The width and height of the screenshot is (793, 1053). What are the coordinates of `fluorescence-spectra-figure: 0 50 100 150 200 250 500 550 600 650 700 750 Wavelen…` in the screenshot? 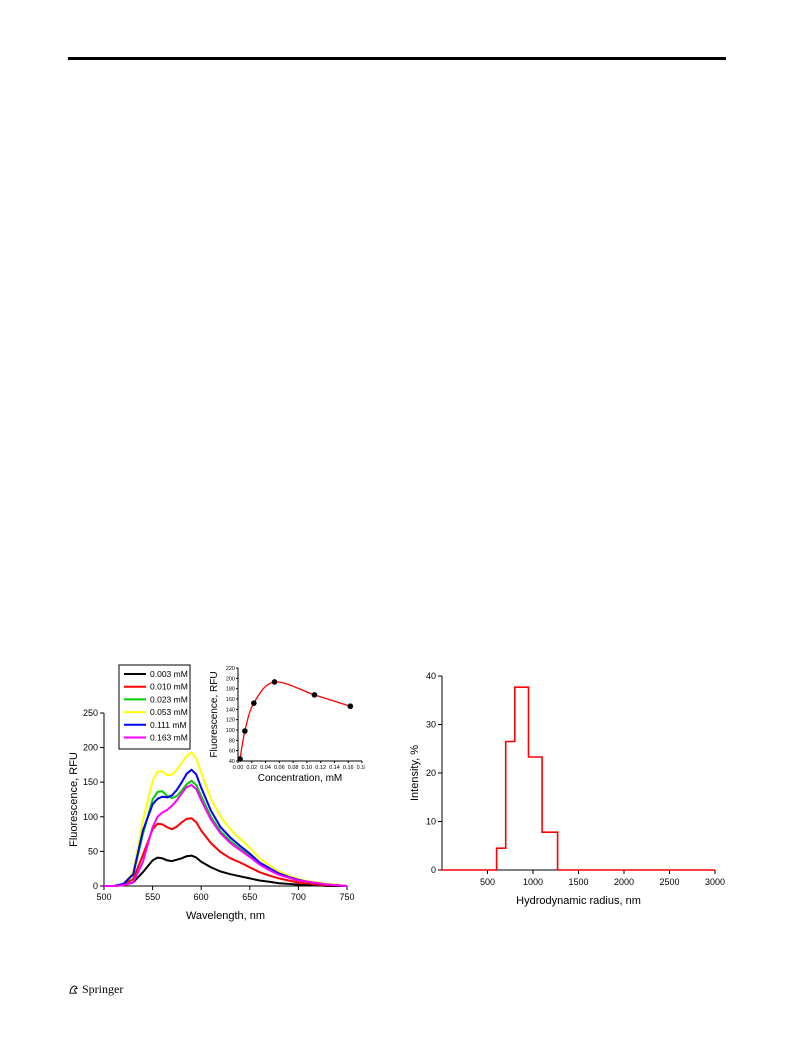 It's located at (213, 790).